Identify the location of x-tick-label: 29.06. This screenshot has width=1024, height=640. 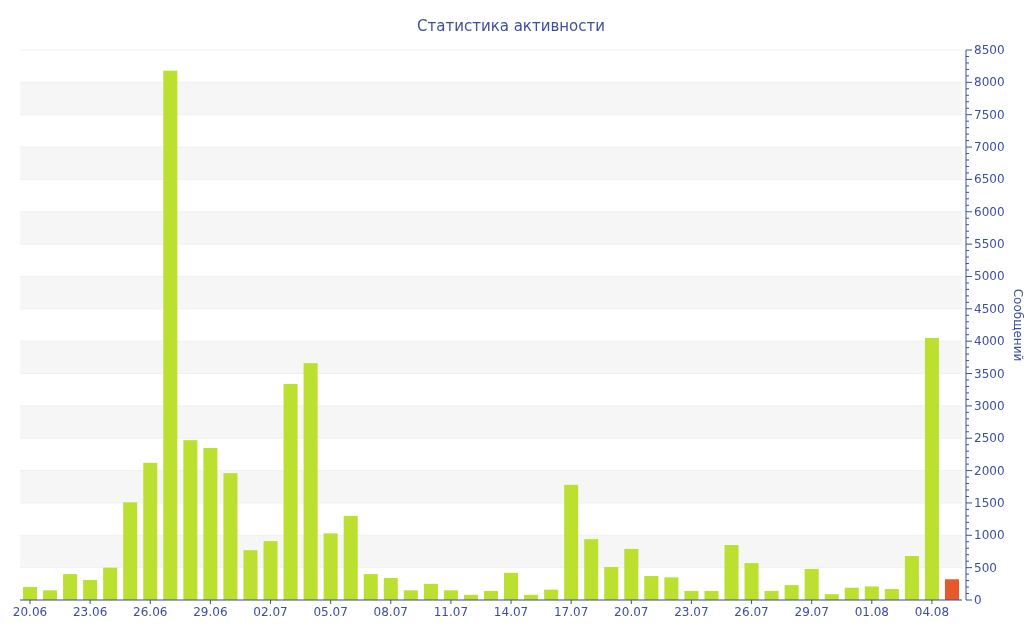
(210, 612).